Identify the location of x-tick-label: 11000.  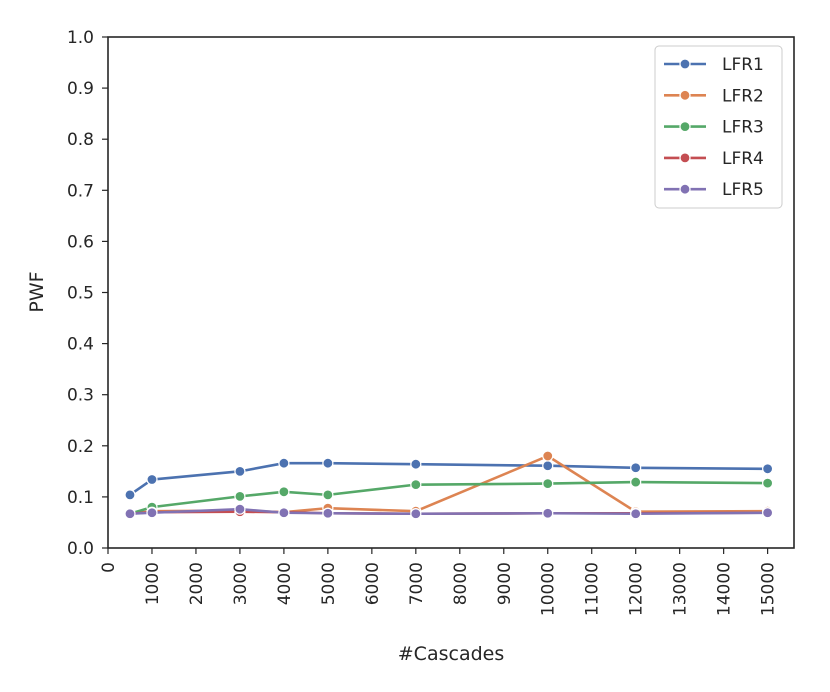
(593, 589).